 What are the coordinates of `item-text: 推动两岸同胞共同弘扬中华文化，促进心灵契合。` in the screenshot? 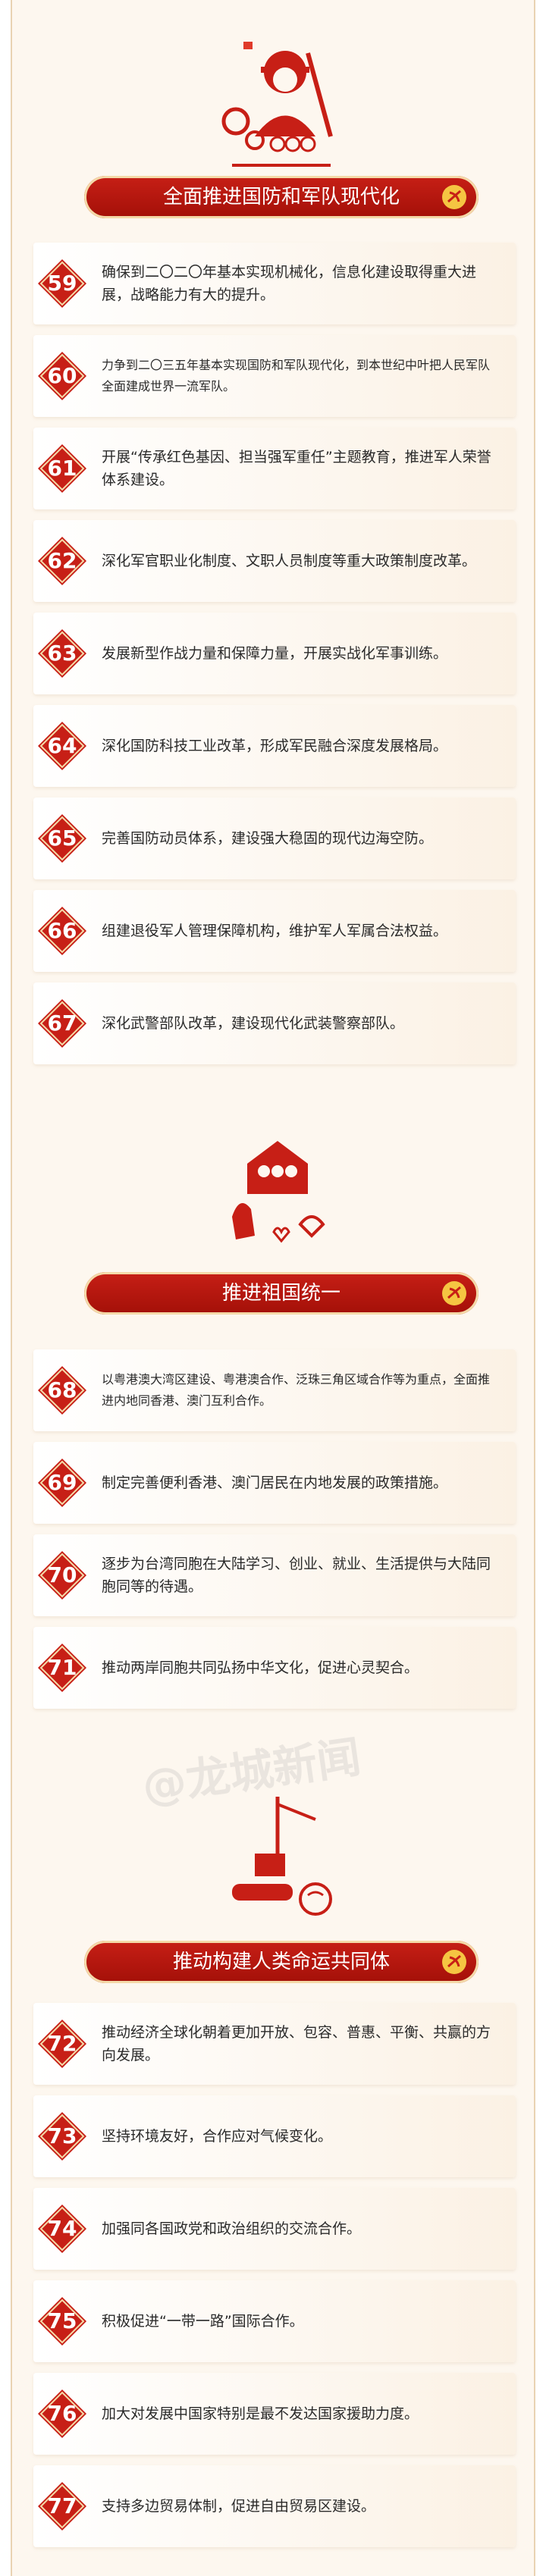 It's located at (260, 1667).